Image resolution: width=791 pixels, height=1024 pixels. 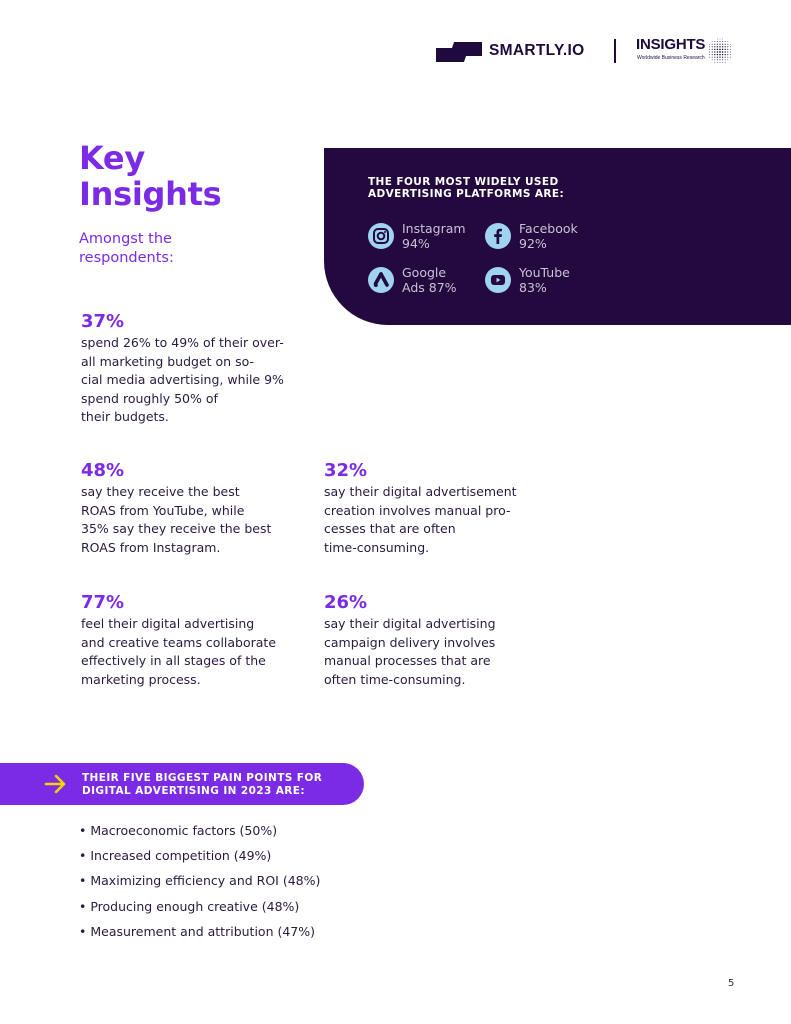 What do you see at coordinates (429, 287) in the screenshot?
I see `platform-google-ads-share: Ads 87%` at bounding box center [429, 287].